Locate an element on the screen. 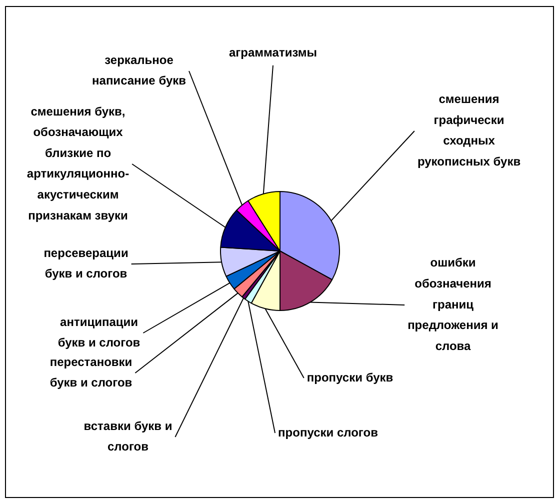  slice-label: персеверации букв и слогов is located at coordinates (86, 263).